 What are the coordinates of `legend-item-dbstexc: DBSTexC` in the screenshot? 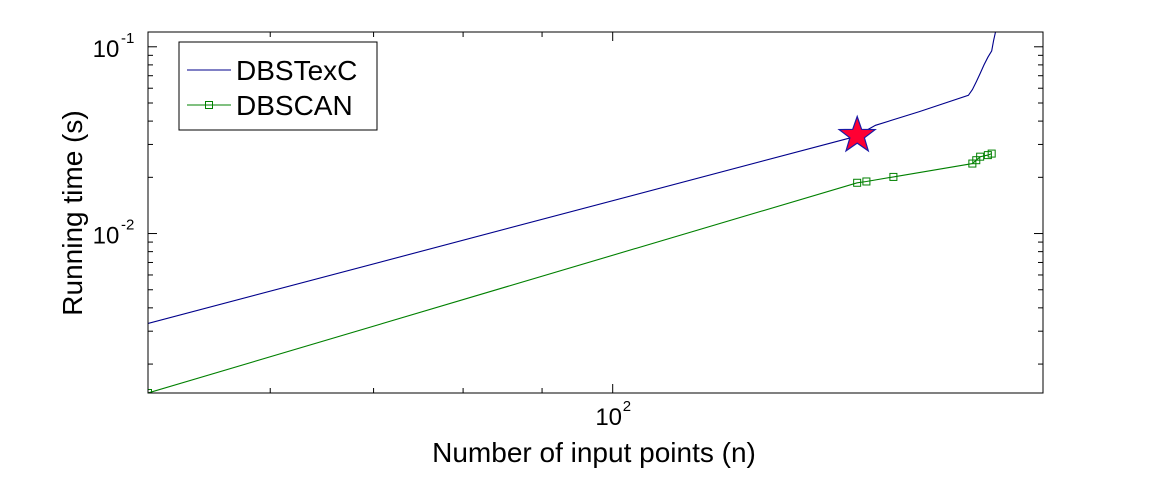 It's located at (272, 70).